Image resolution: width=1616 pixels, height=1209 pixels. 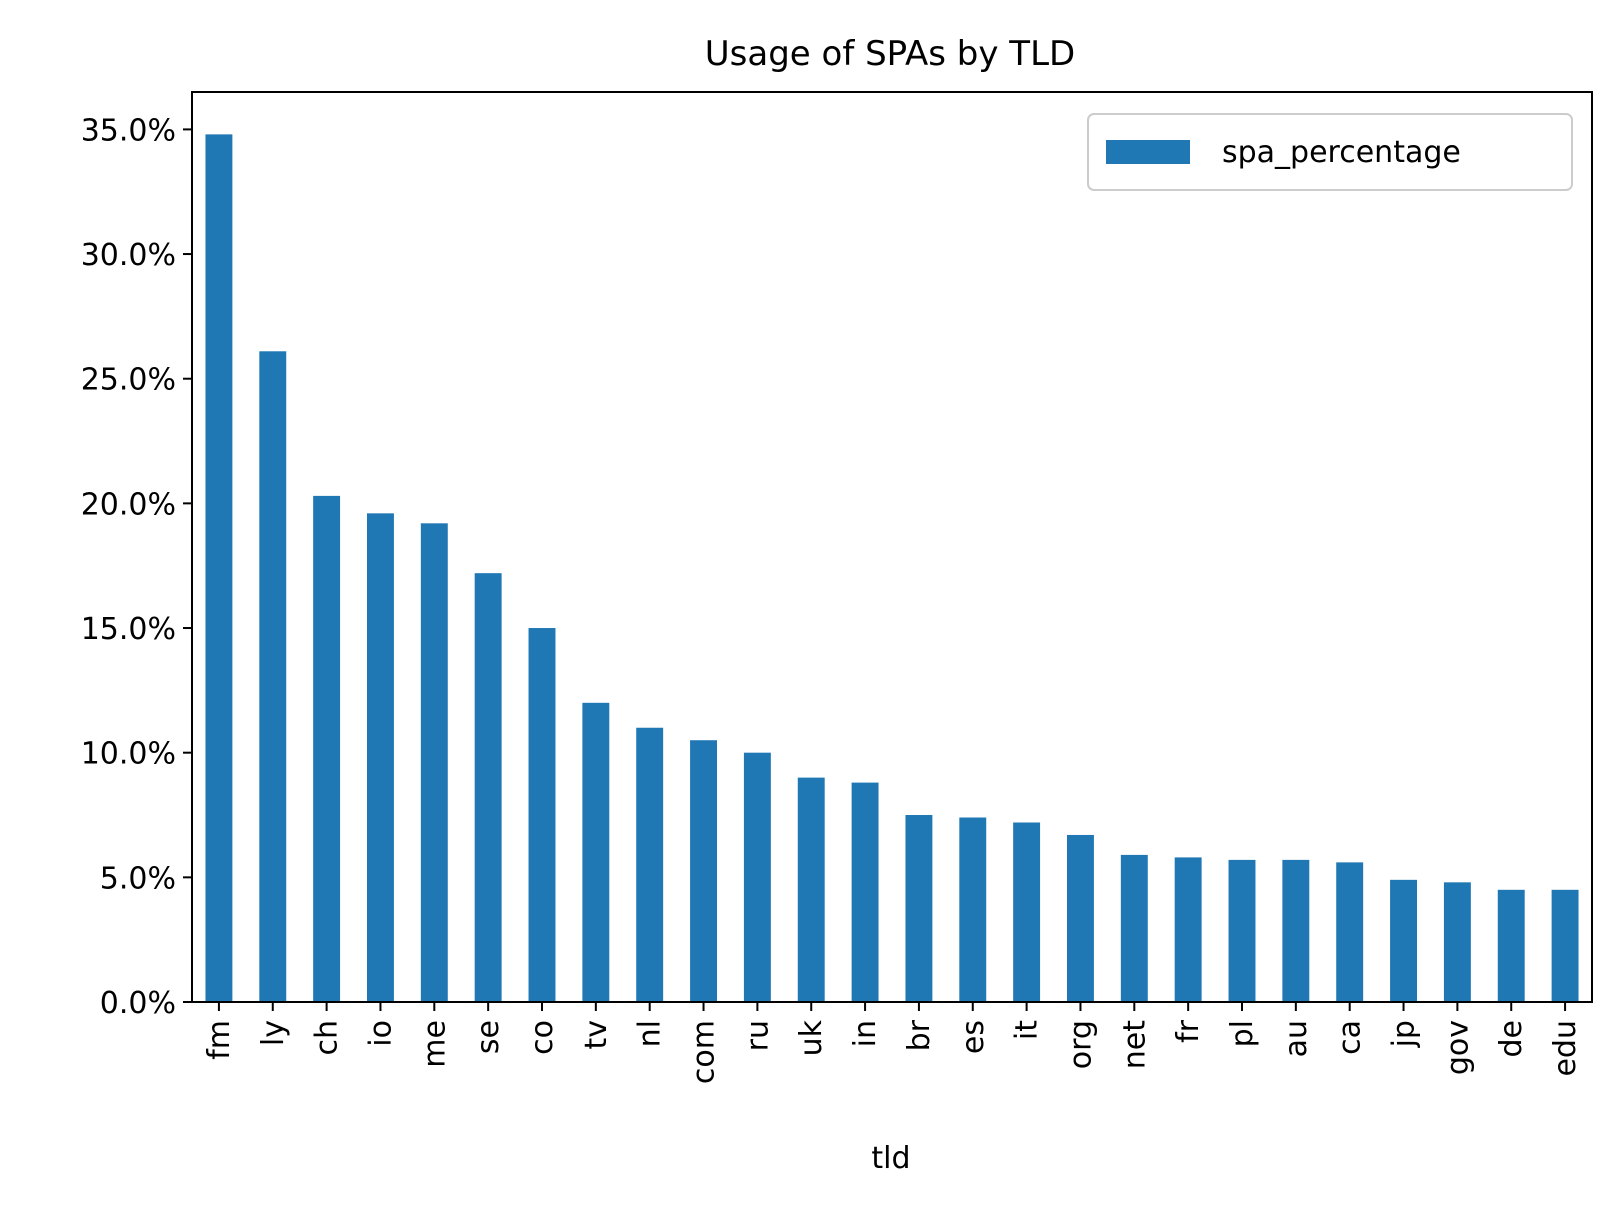 What do you see at coordinates (973, 1037) in the screenshot?
I see `x-tick-label: es` at bounding box center [973, 1037].